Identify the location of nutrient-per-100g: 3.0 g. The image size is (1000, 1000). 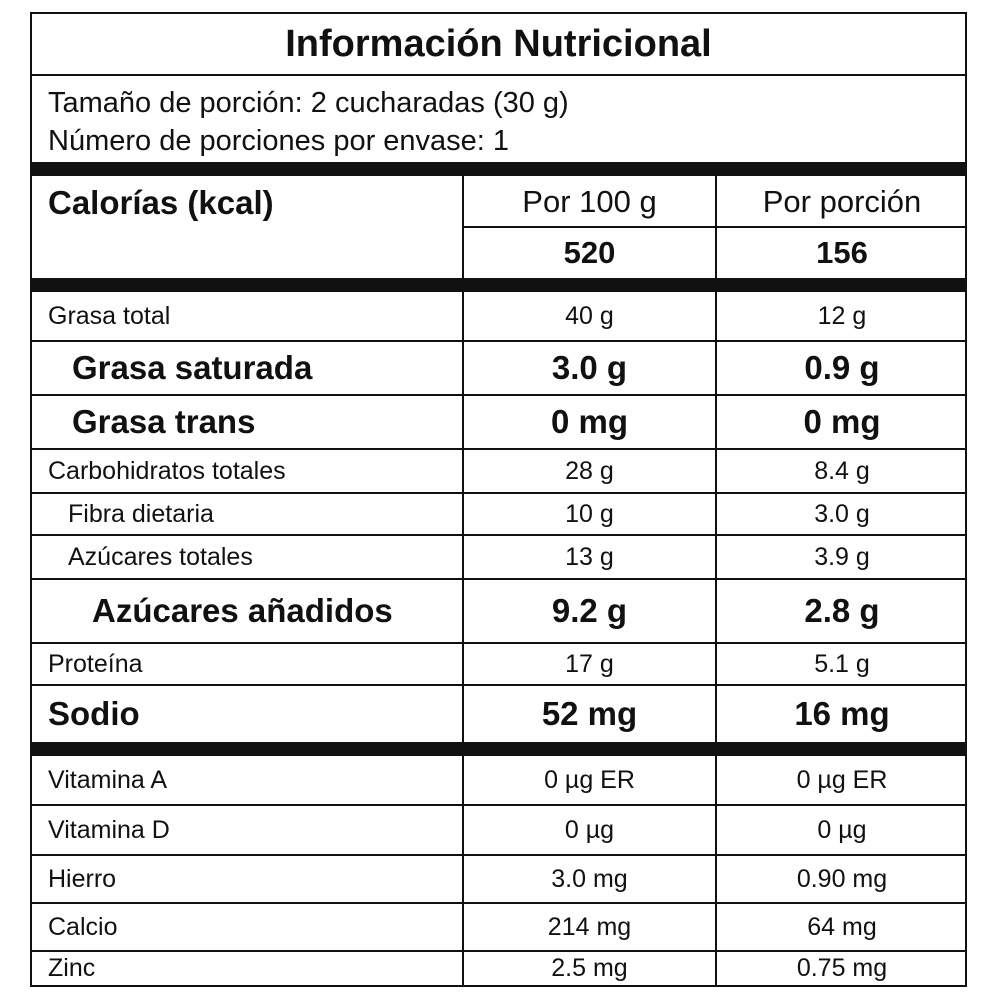
(588, 368).